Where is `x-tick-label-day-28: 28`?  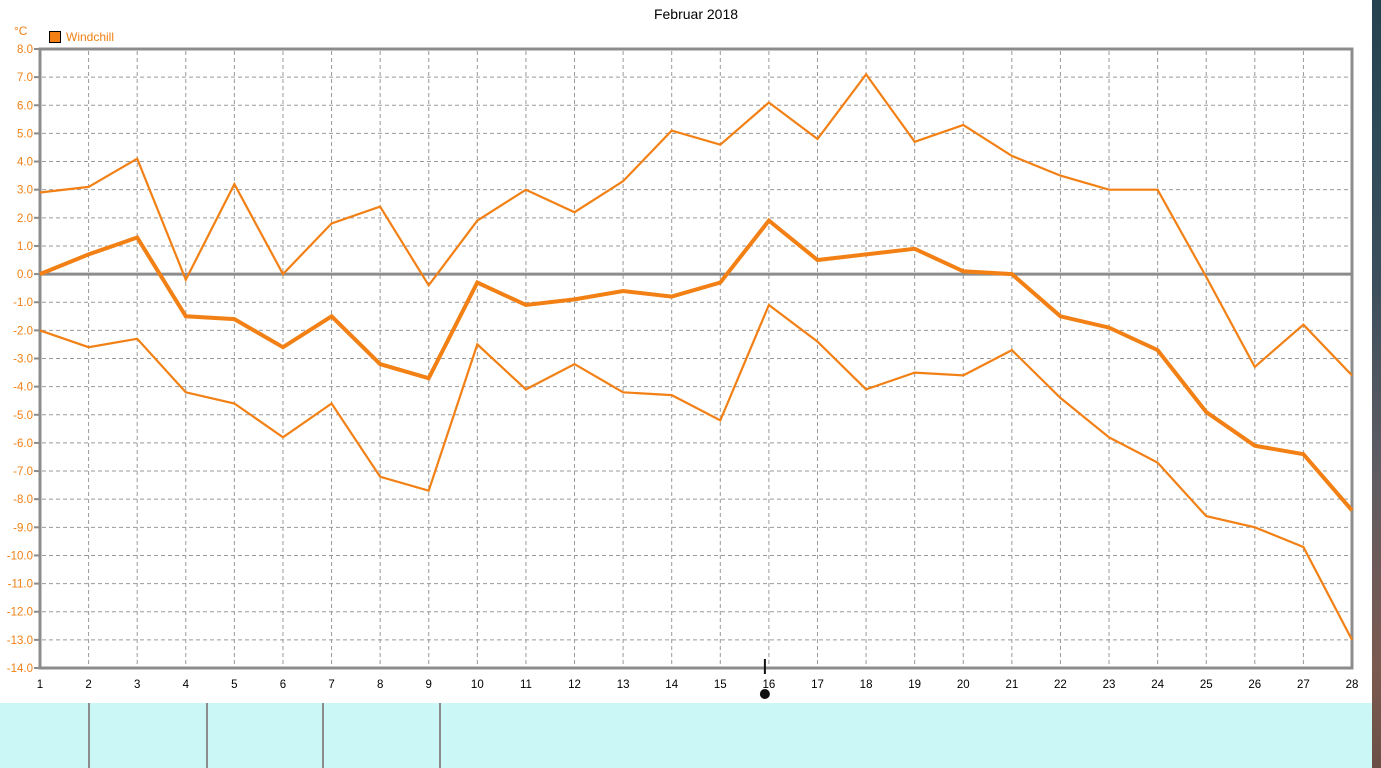
x-tick-label-day-28: 28 is located at coordinates (1352, 685).